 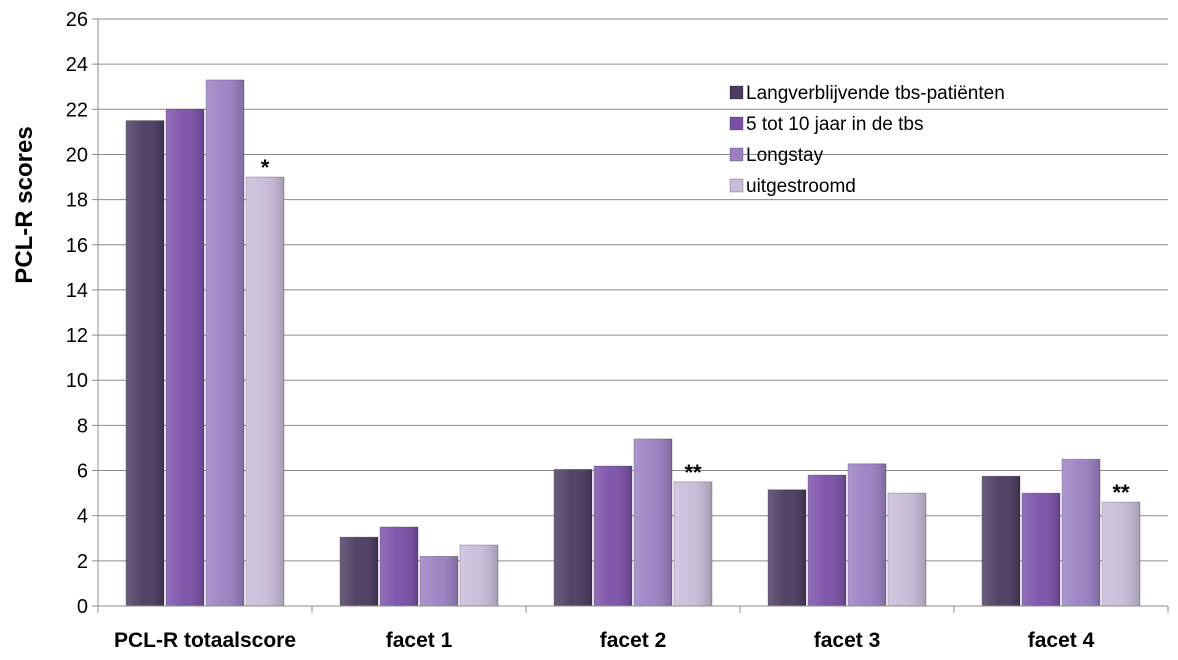 What do you see at coordinates (77, 336) in the screenshot?
I see `y-tick-label: 12` at bounding box center [77, 336].